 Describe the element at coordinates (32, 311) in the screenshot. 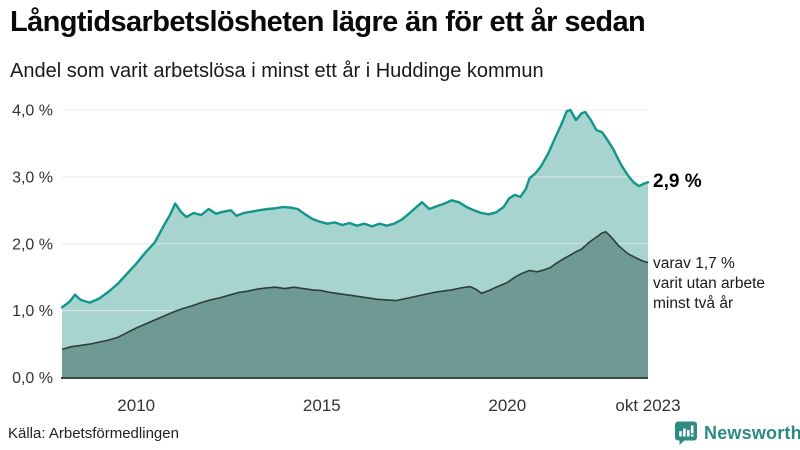

I see `y-tick-label: 1,0 %` at that location.